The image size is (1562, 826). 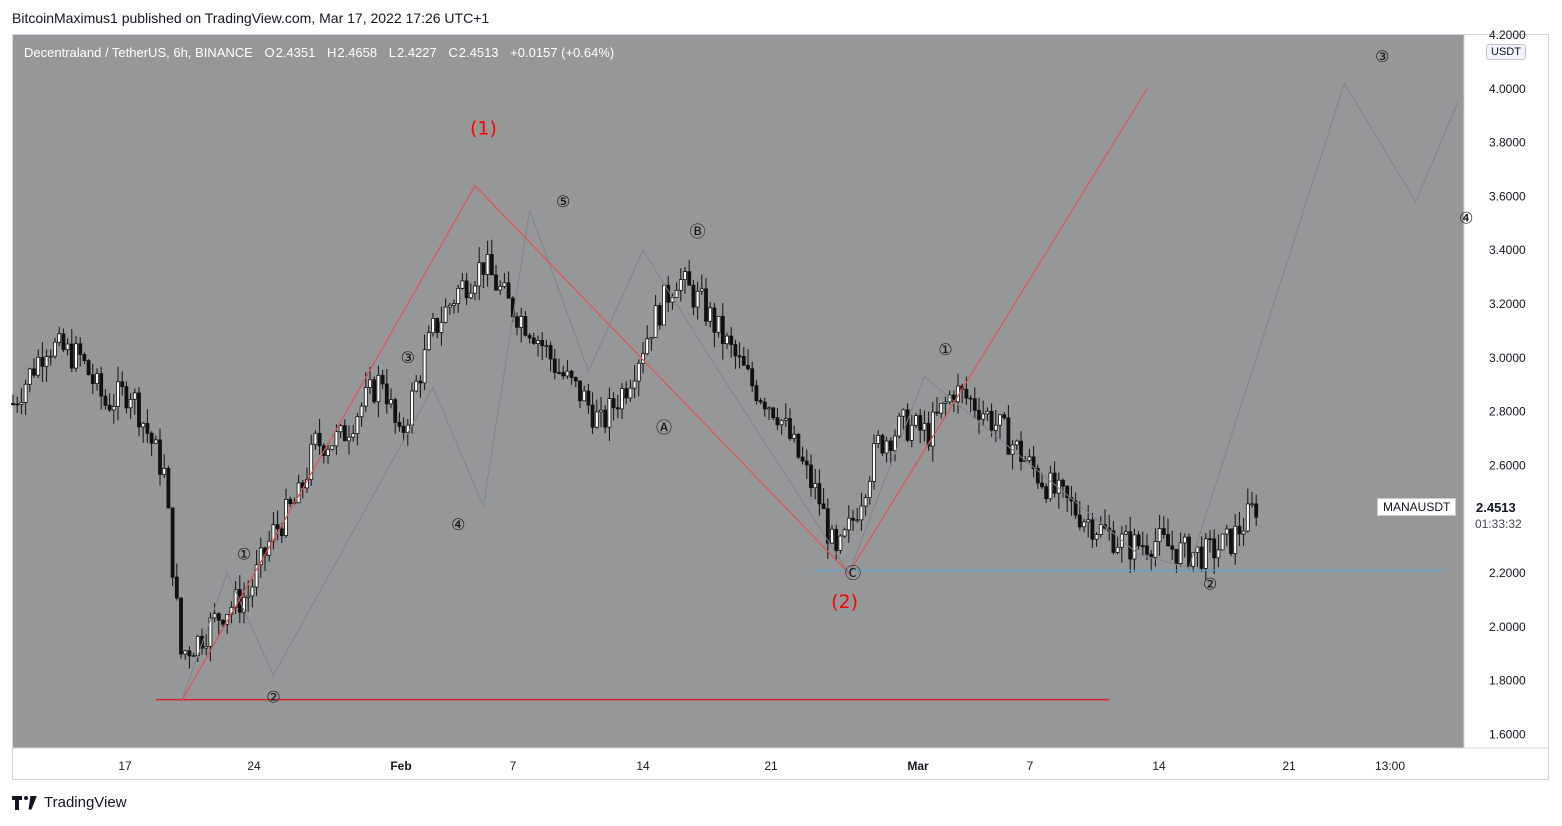 I want to click on y-tick-label: 3.8000, so click(x=1507, y=143).